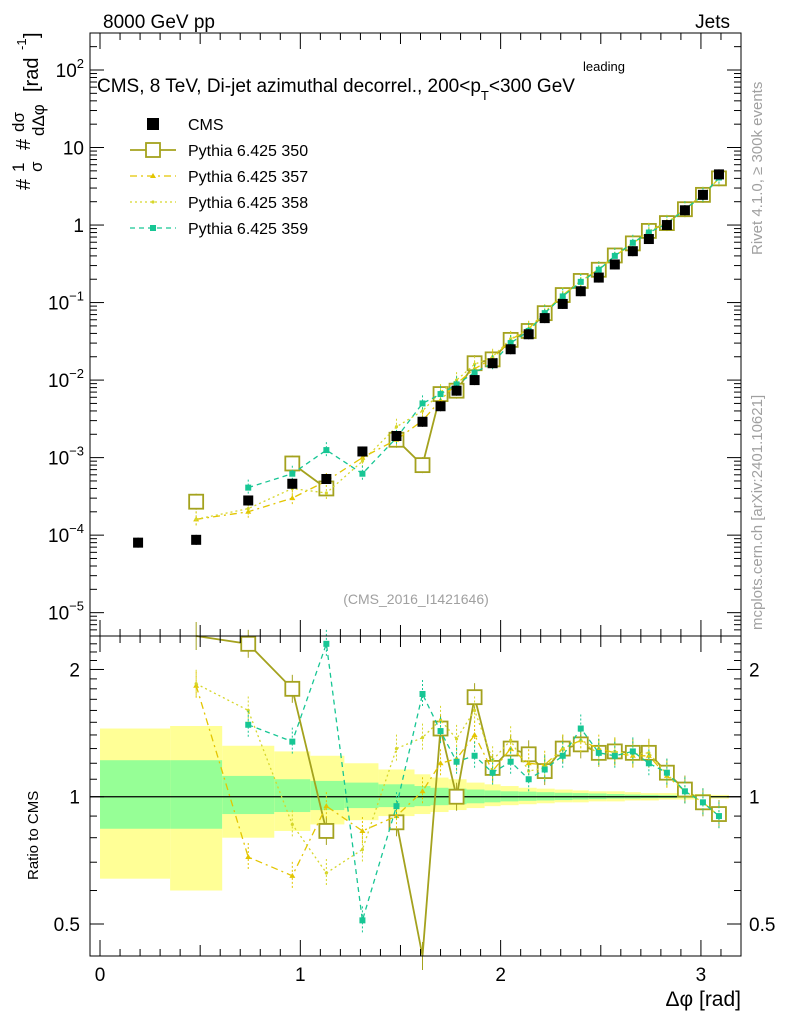  What do you see at coordinates (219, 151) in the screenshot?
I see `legend-item-p350: Pythia 6.425 350` at bounding box center [219, 151].